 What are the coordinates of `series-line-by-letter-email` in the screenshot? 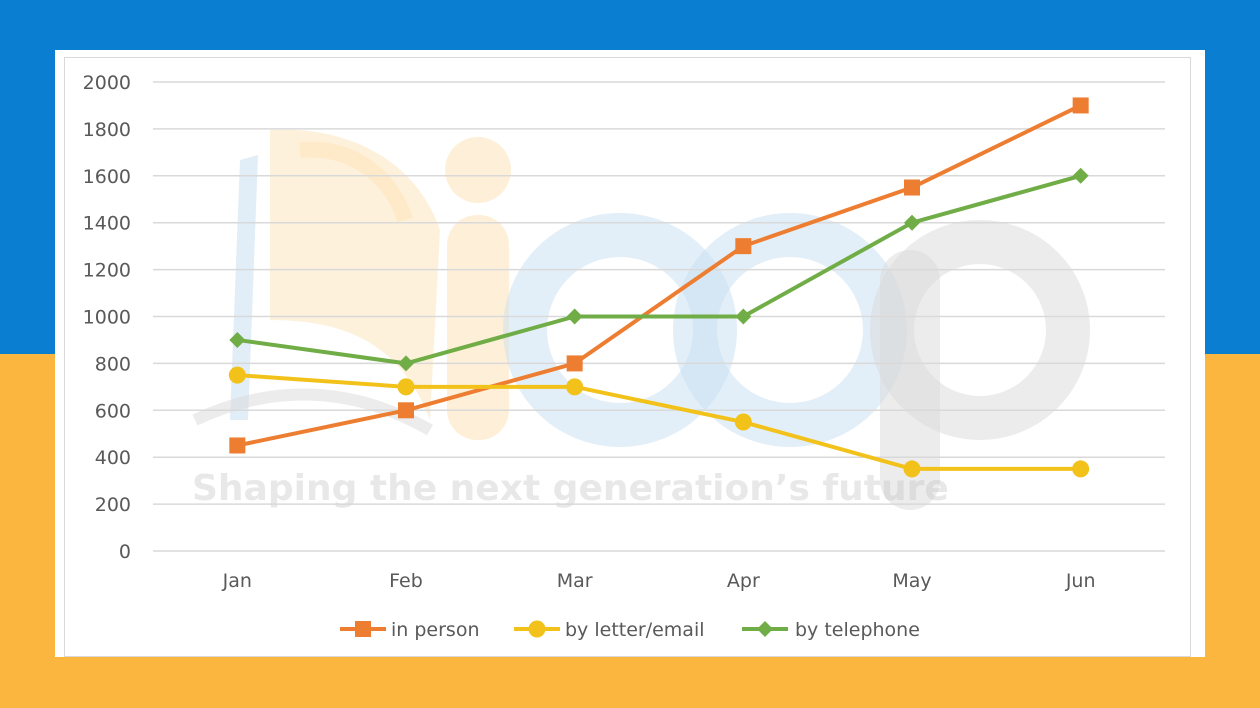 It's located at (659, 422).